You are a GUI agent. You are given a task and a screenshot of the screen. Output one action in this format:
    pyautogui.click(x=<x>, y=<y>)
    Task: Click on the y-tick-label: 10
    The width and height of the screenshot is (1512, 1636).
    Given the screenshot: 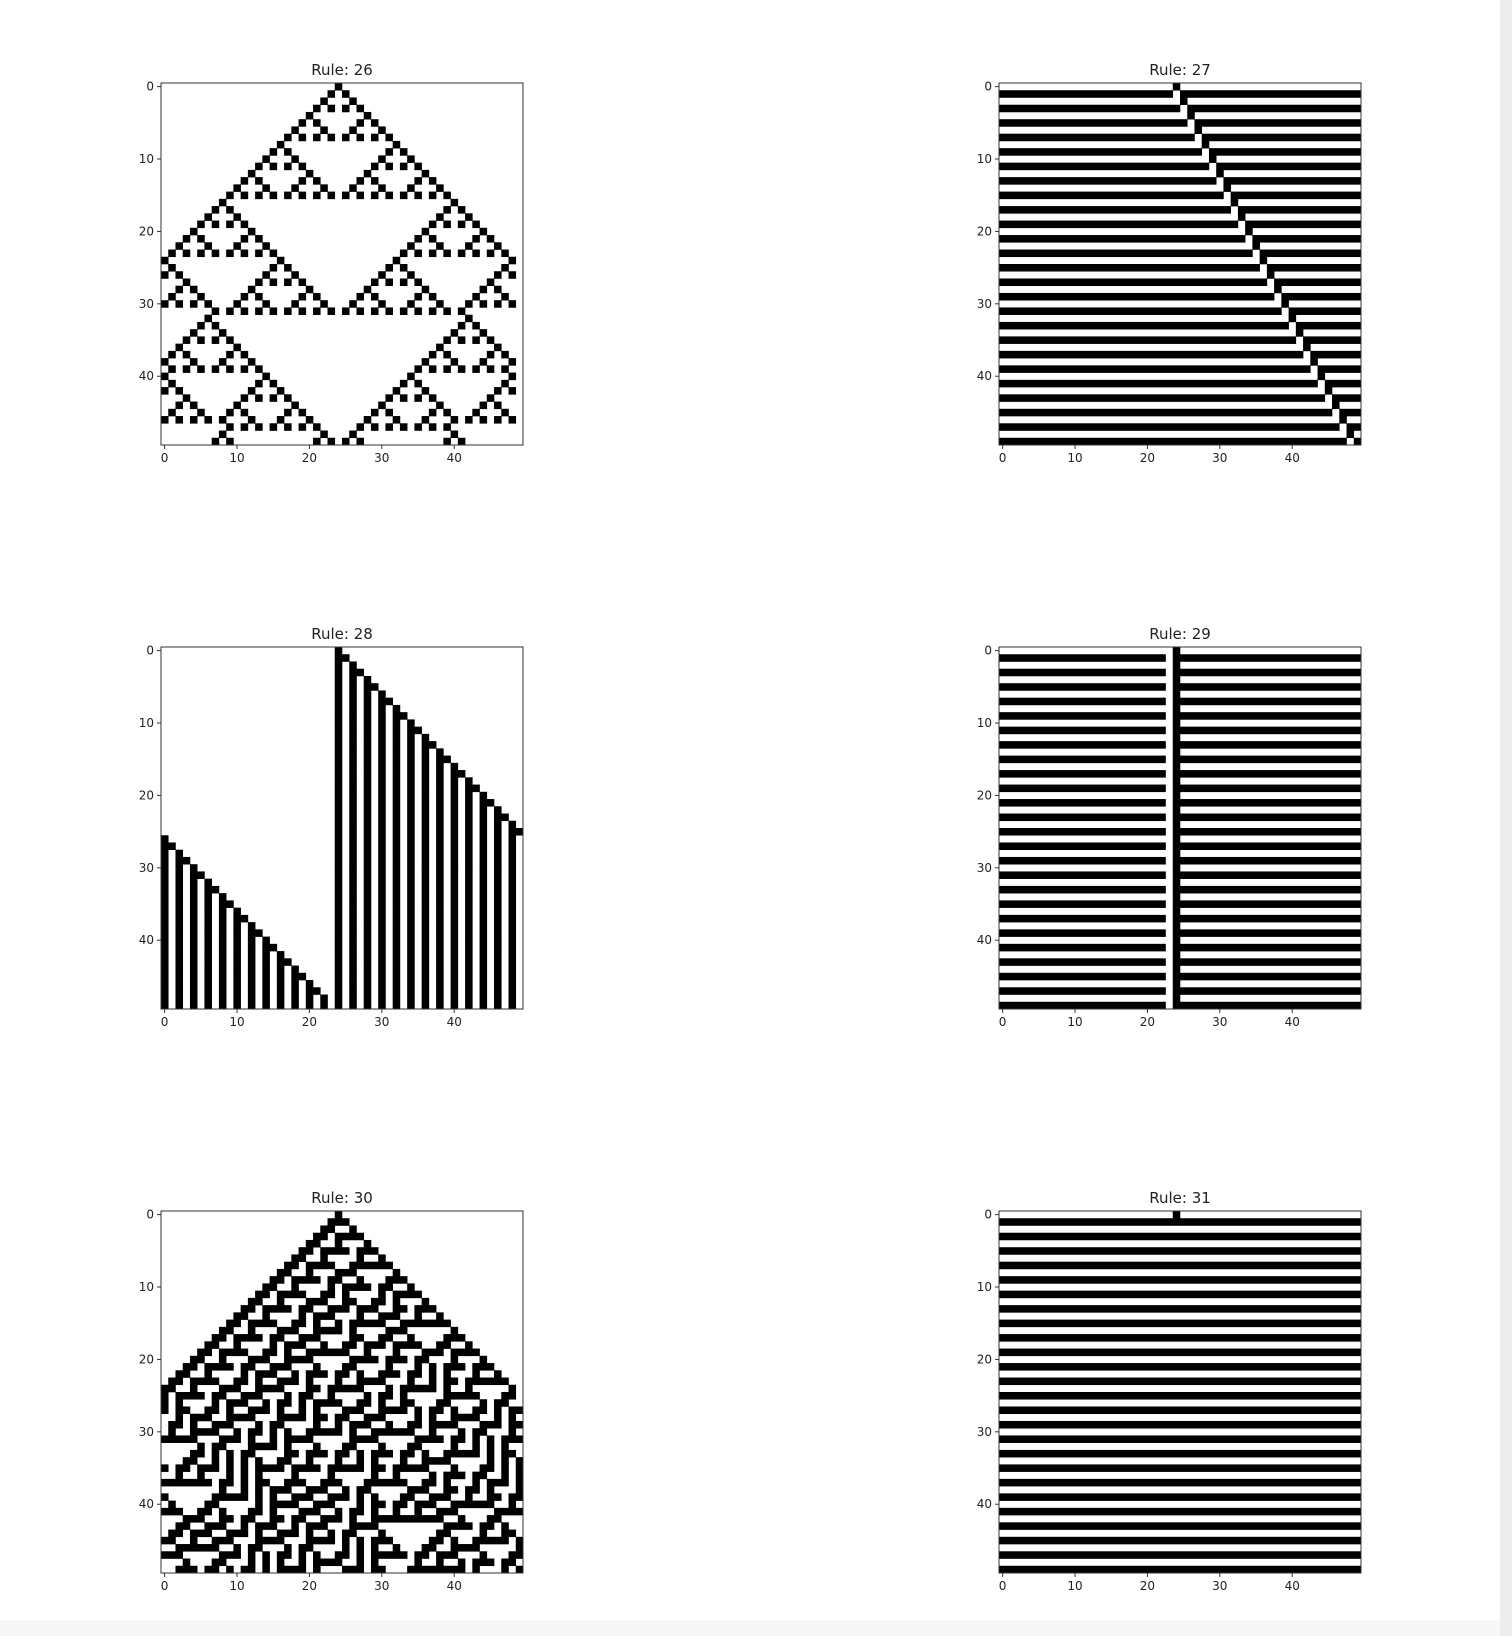 What is the action you would take?
    pyautogui.click(x=146, y=159)
    